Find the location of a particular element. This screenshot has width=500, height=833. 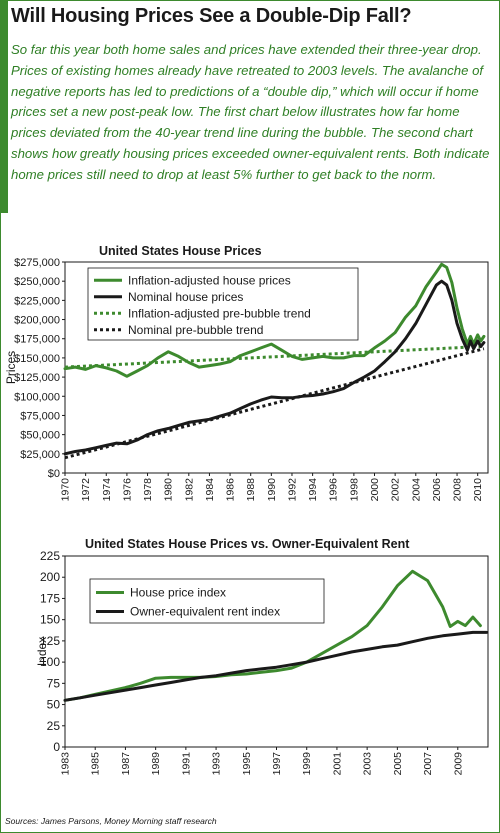

legend-label-nominal-house-prices: Nominal house prices is located at coordinates (185, 297).